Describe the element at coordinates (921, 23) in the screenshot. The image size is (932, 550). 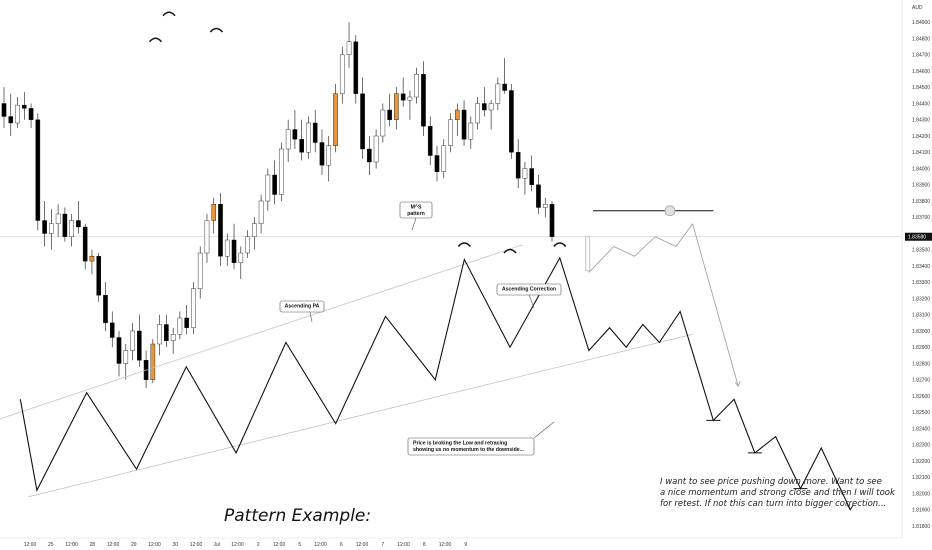
I see `y-tick-label: 1.84900` at that location.